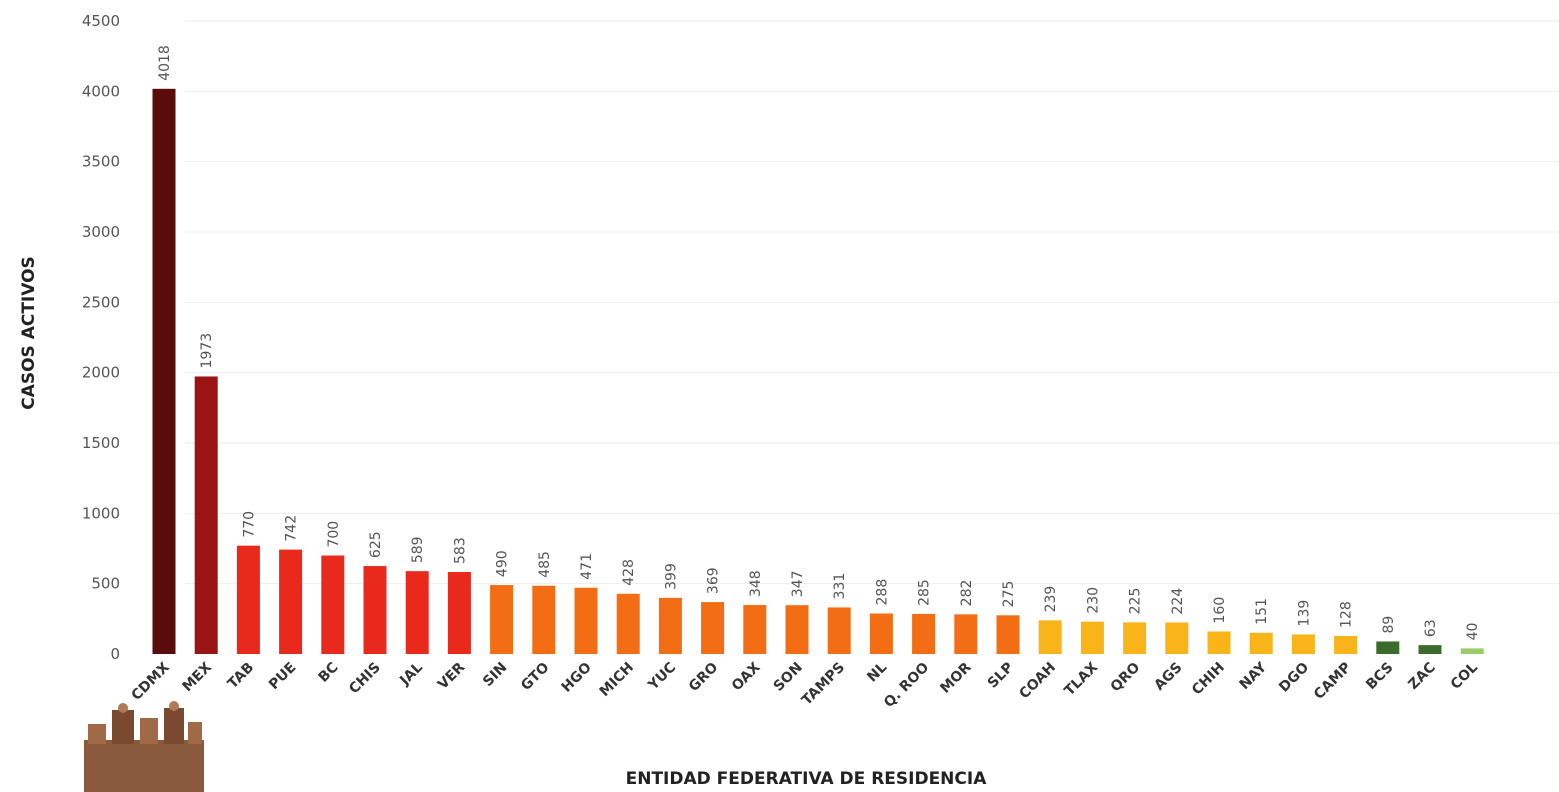 Image resolution: width=1559 pixels, height=792 pixels. I want to click on bar-slp, so click(1008, 634).